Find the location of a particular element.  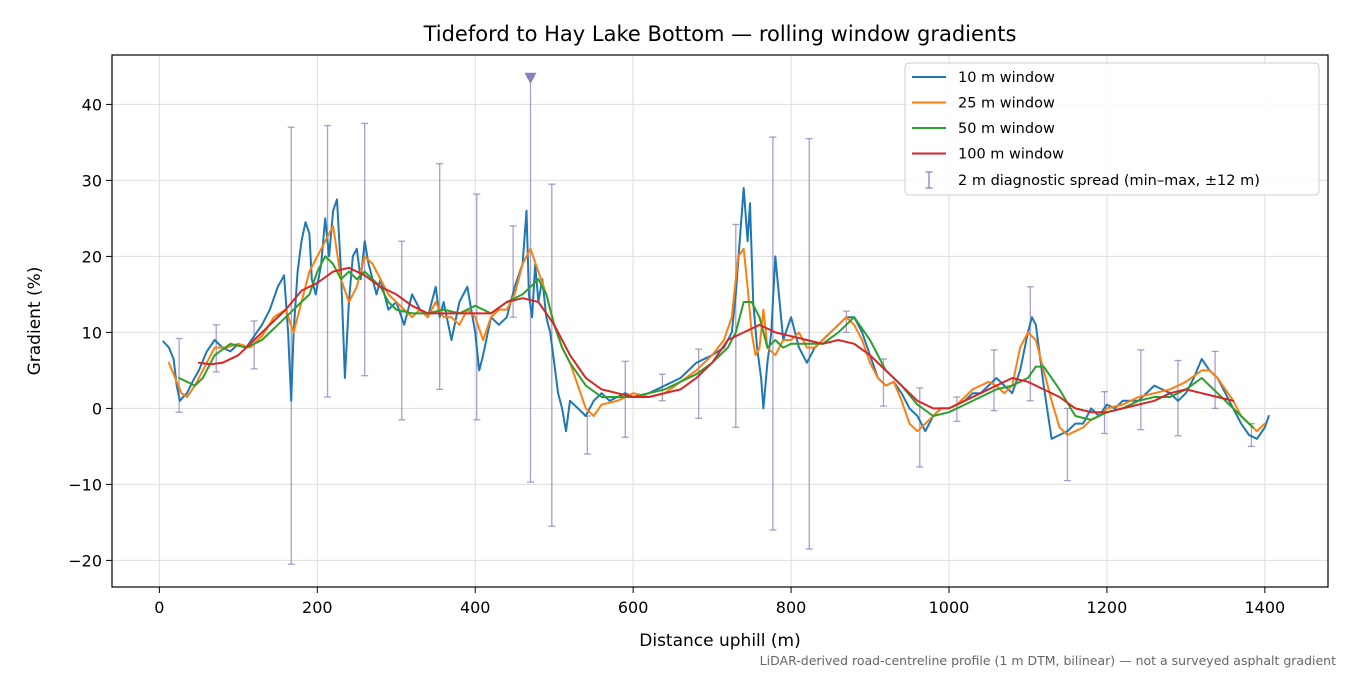

y-tick-label: 40 is located at coordinates (92, 104).